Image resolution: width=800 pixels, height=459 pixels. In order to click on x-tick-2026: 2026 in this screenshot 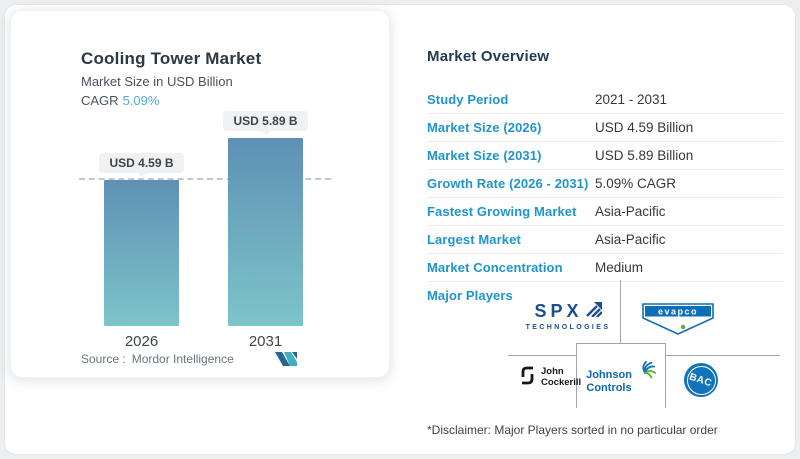, I will do `click(141, 341)`.